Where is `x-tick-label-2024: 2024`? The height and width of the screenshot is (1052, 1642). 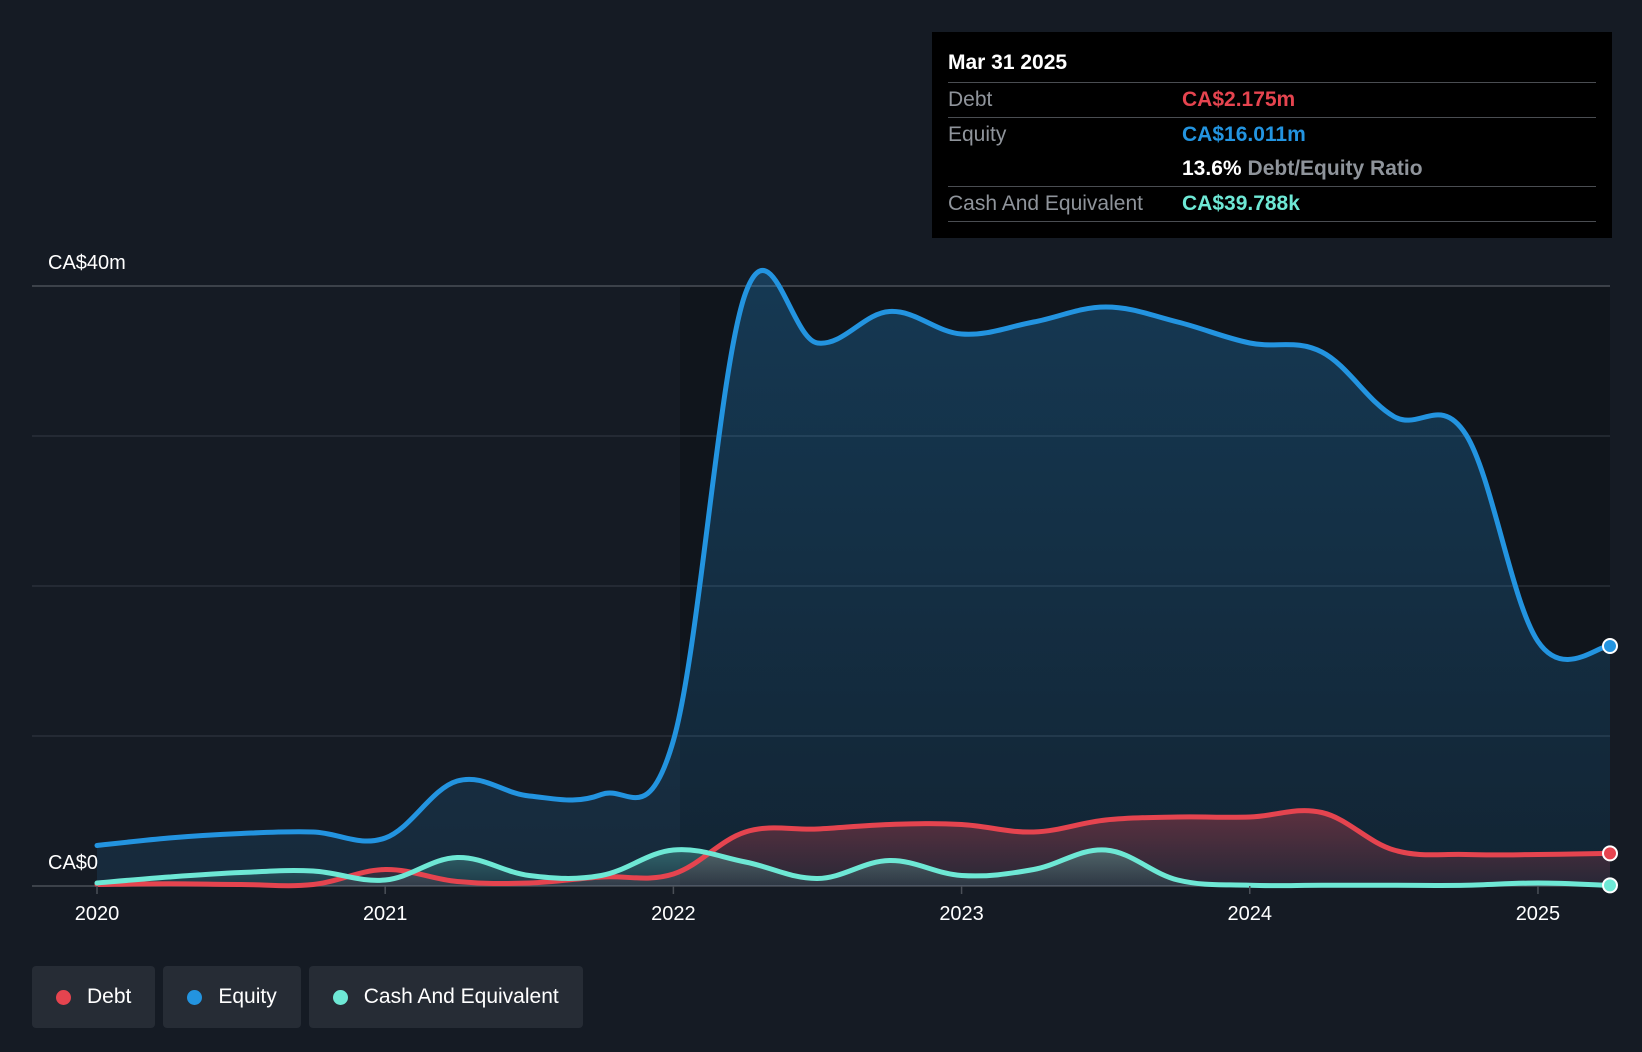
x-tick-label-2024: 2024 is located at coordinates (1250, 914).